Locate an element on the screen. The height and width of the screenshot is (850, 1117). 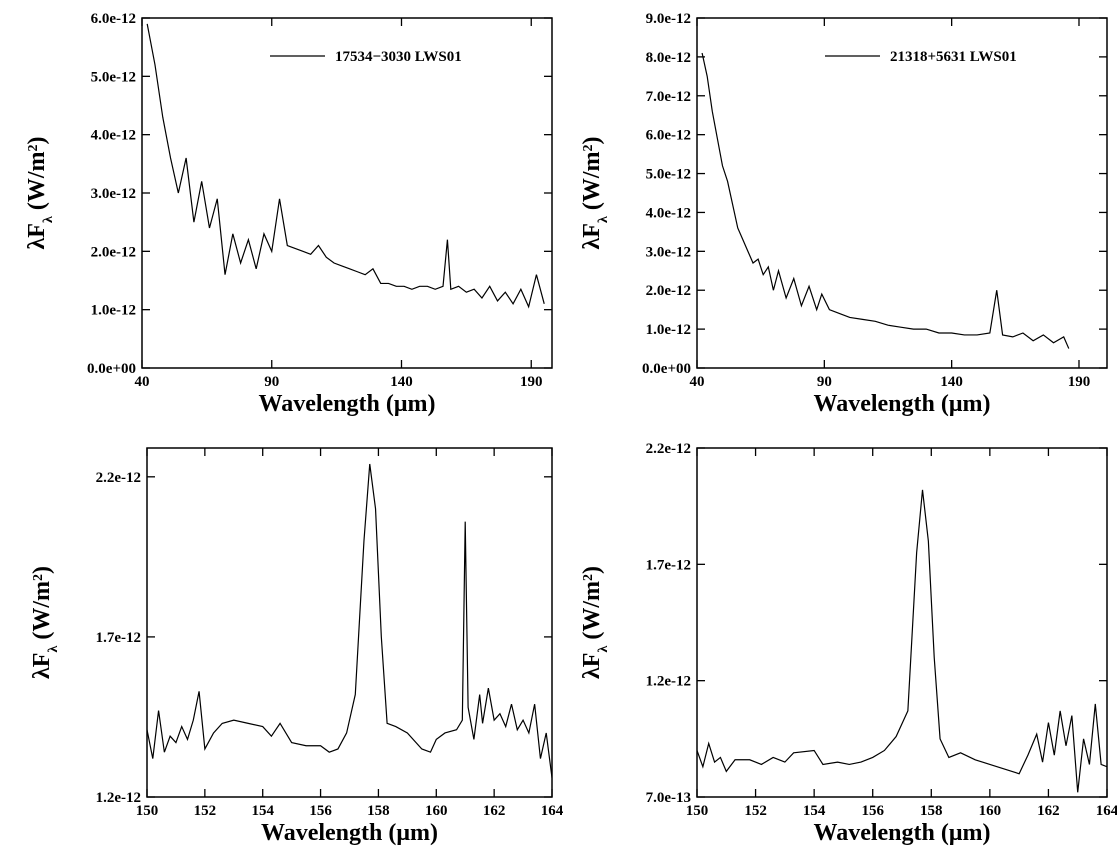
legend-label: 21318+5631 LWS01 is located at coordinates (953, 57).